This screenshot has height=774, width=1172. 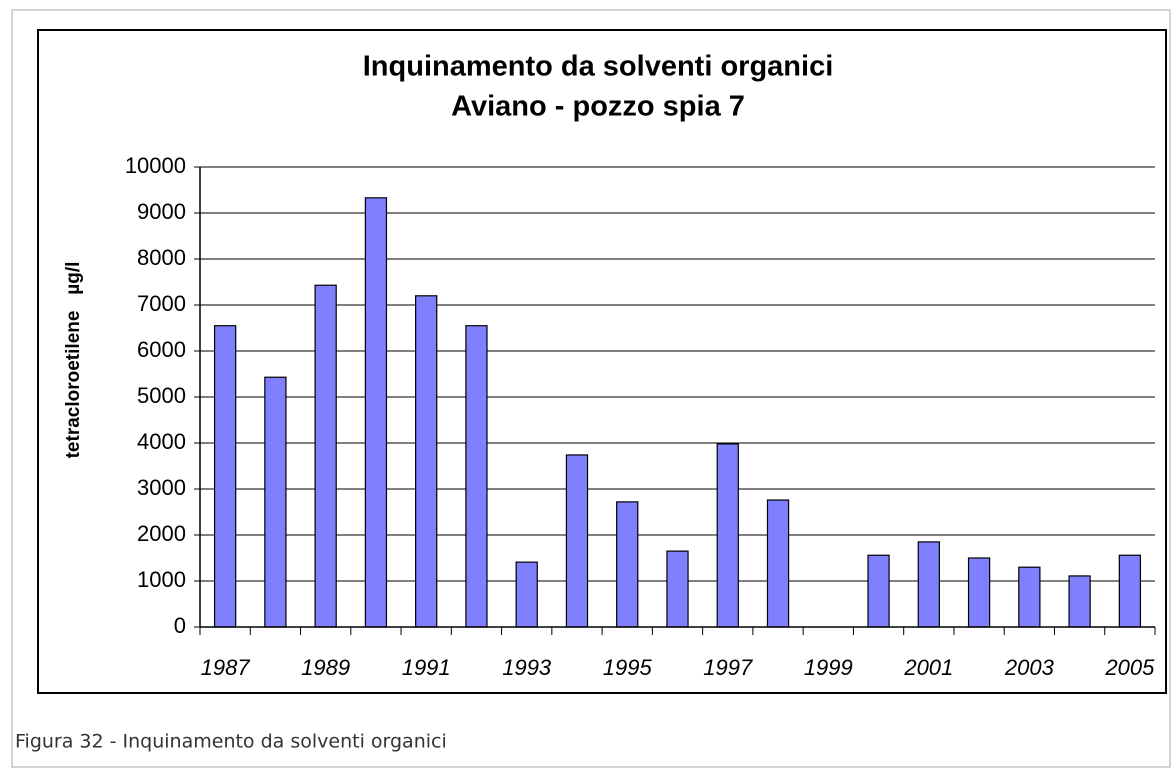 What do you see at coordinates (180, 625) in the screenshot?
I see `y-tick-label: 0` at bounding box center [180, 625].